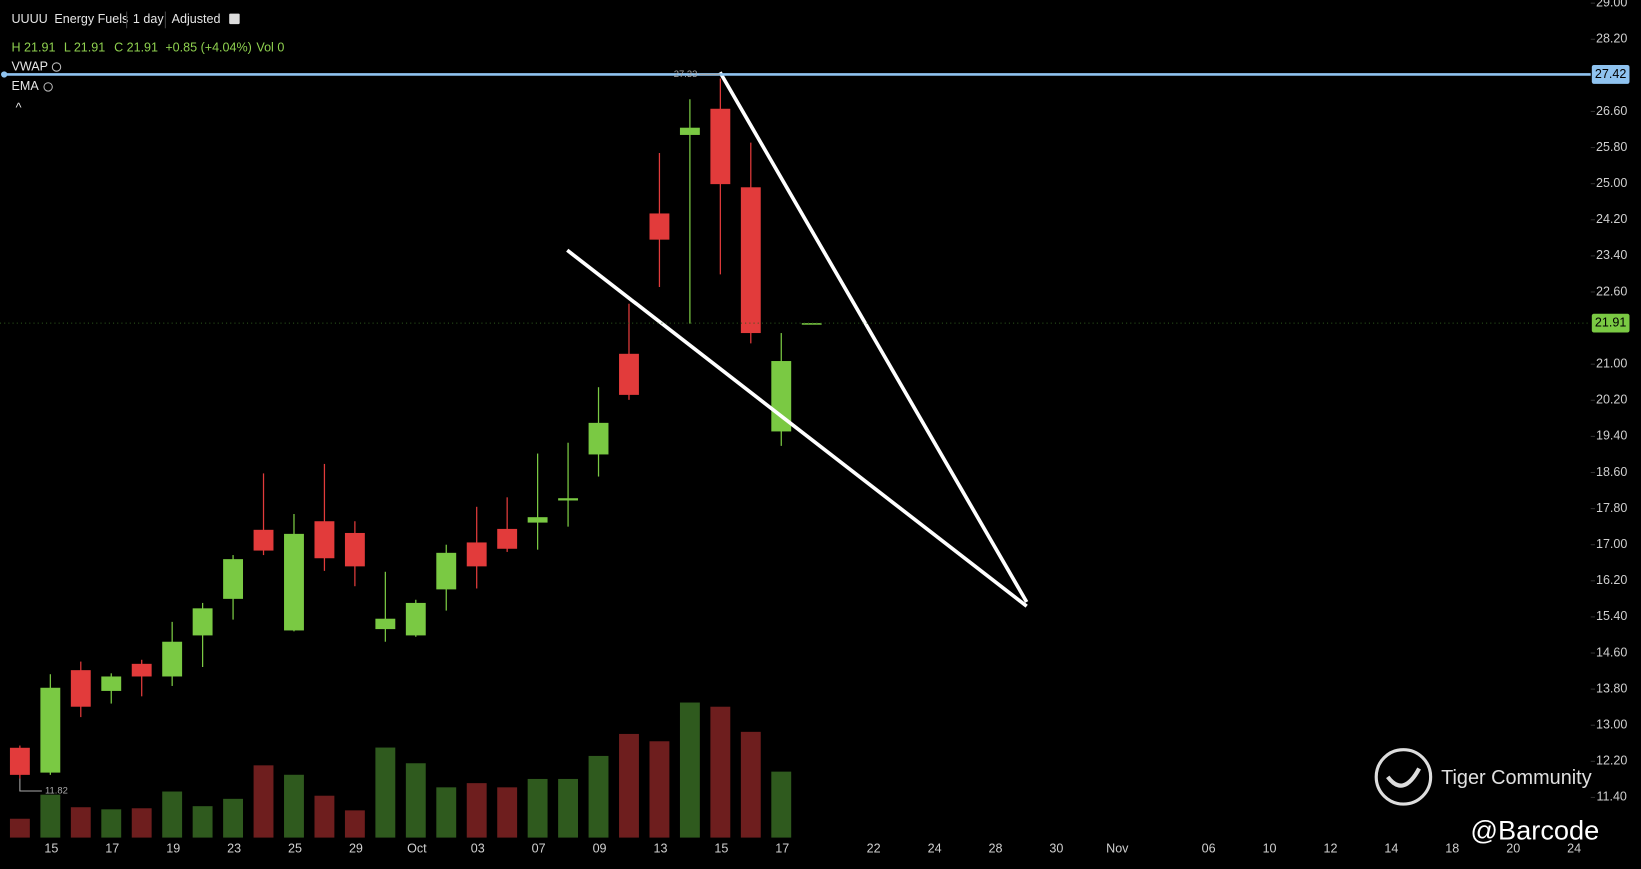  Describe the element at coordinates (874, 848) in the screenshot. I see `x-tick-label: 22` at that location.